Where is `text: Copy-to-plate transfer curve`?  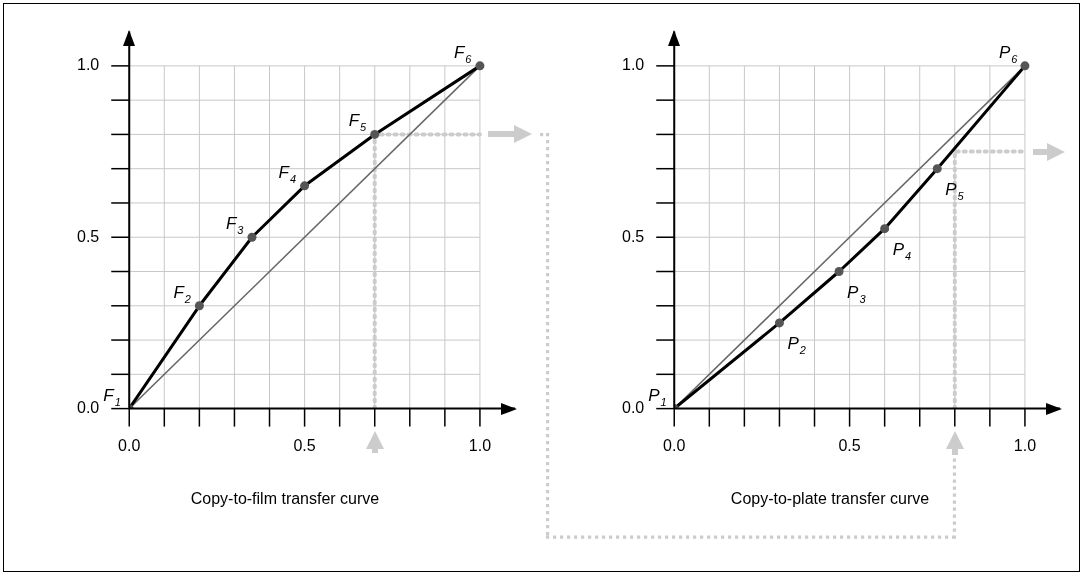
text: Copy-to-plate transfer curve is located at coordinates (830, 498).